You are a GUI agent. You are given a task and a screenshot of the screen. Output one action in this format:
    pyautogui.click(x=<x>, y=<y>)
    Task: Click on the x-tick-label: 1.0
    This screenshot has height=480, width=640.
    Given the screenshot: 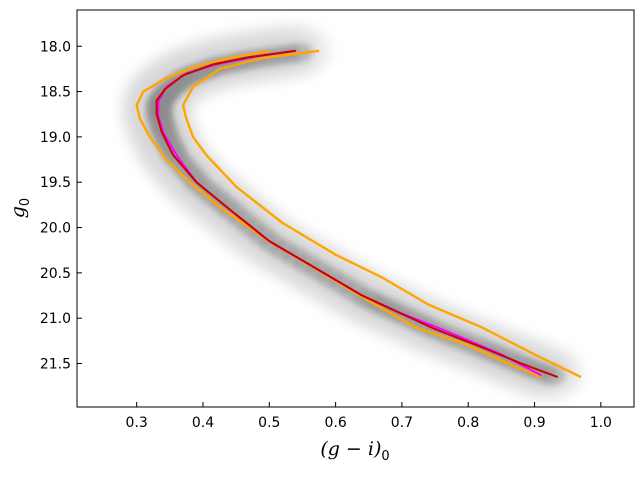 What is the action you would take?
    pyautogui.click(x=601, y=423)
    